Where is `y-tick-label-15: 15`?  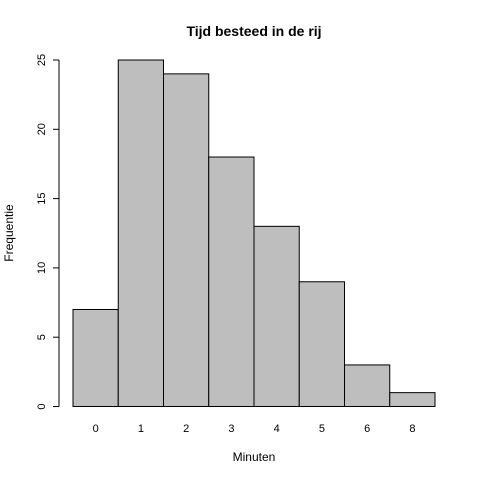 y-tick-label-15: 15 is located at coordinates (42, 198).